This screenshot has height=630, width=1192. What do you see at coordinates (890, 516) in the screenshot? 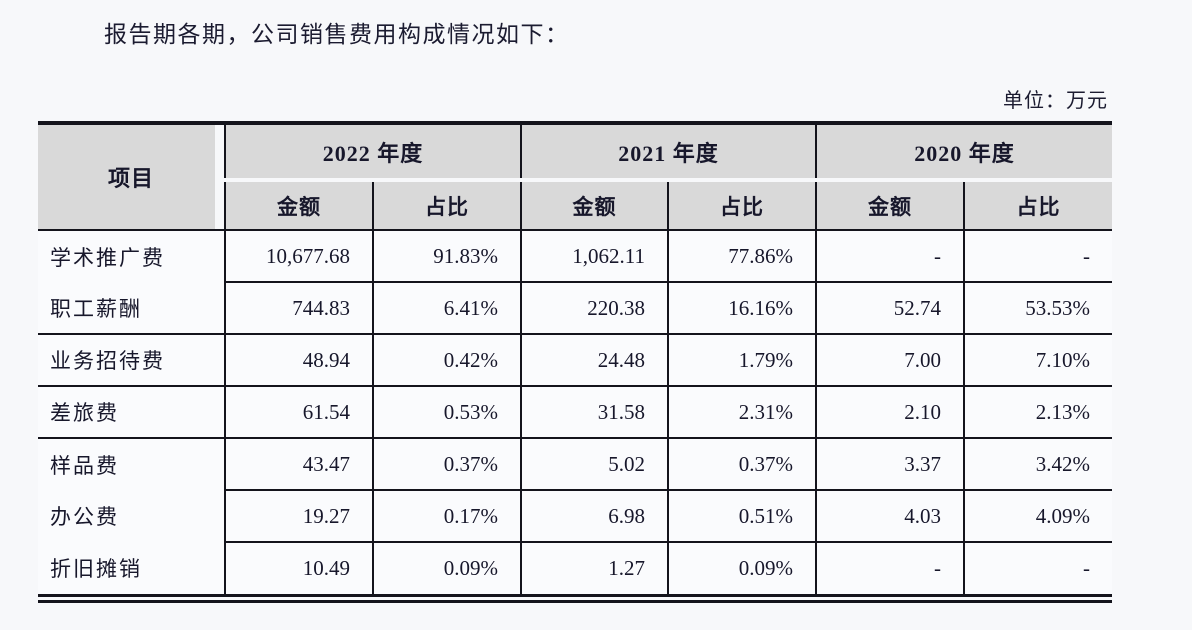
I see `amount-cell-2020: 4.03` at bounding box center [890, 516].